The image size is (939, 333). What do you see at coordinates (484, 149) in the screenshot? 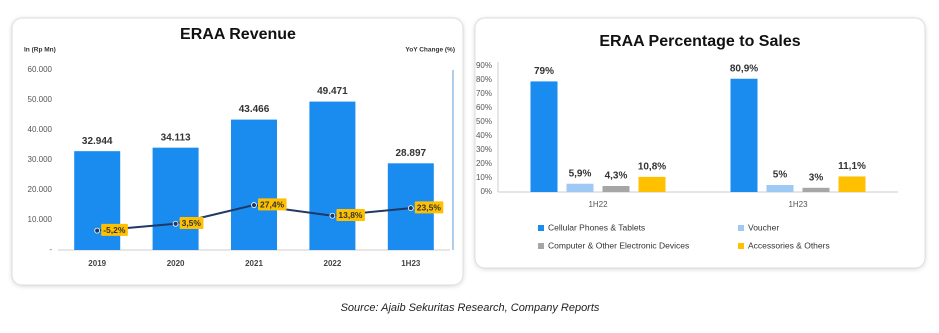
I see `y-tick-label: 30%` at bounding box center [484, 149].